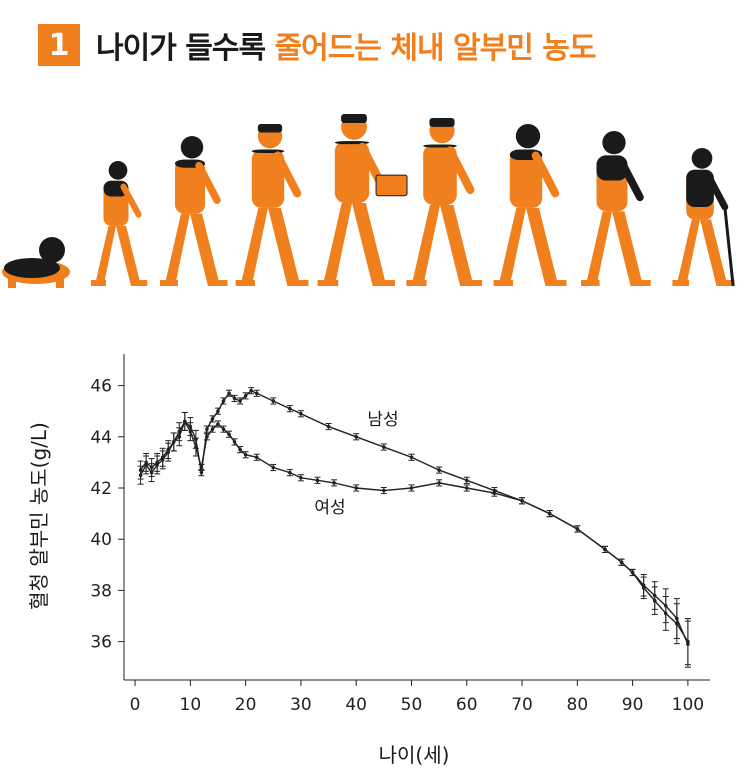  What do you see at coordinates (467, 705) in the screenshot?
I see `x-tick-label: 60` at bounding box center [467, 705].